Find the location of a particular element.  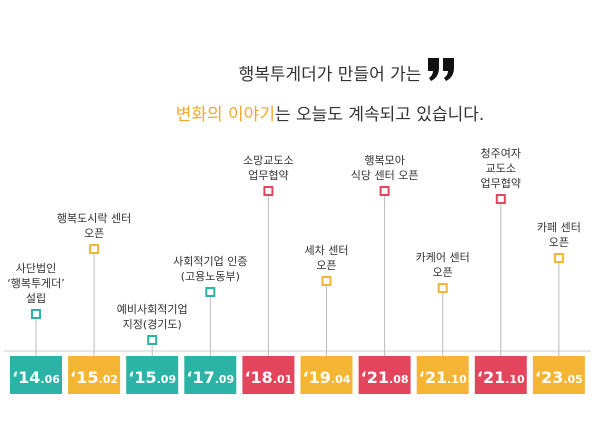

date-year: ‘19 is located at coordinates (317, 377).